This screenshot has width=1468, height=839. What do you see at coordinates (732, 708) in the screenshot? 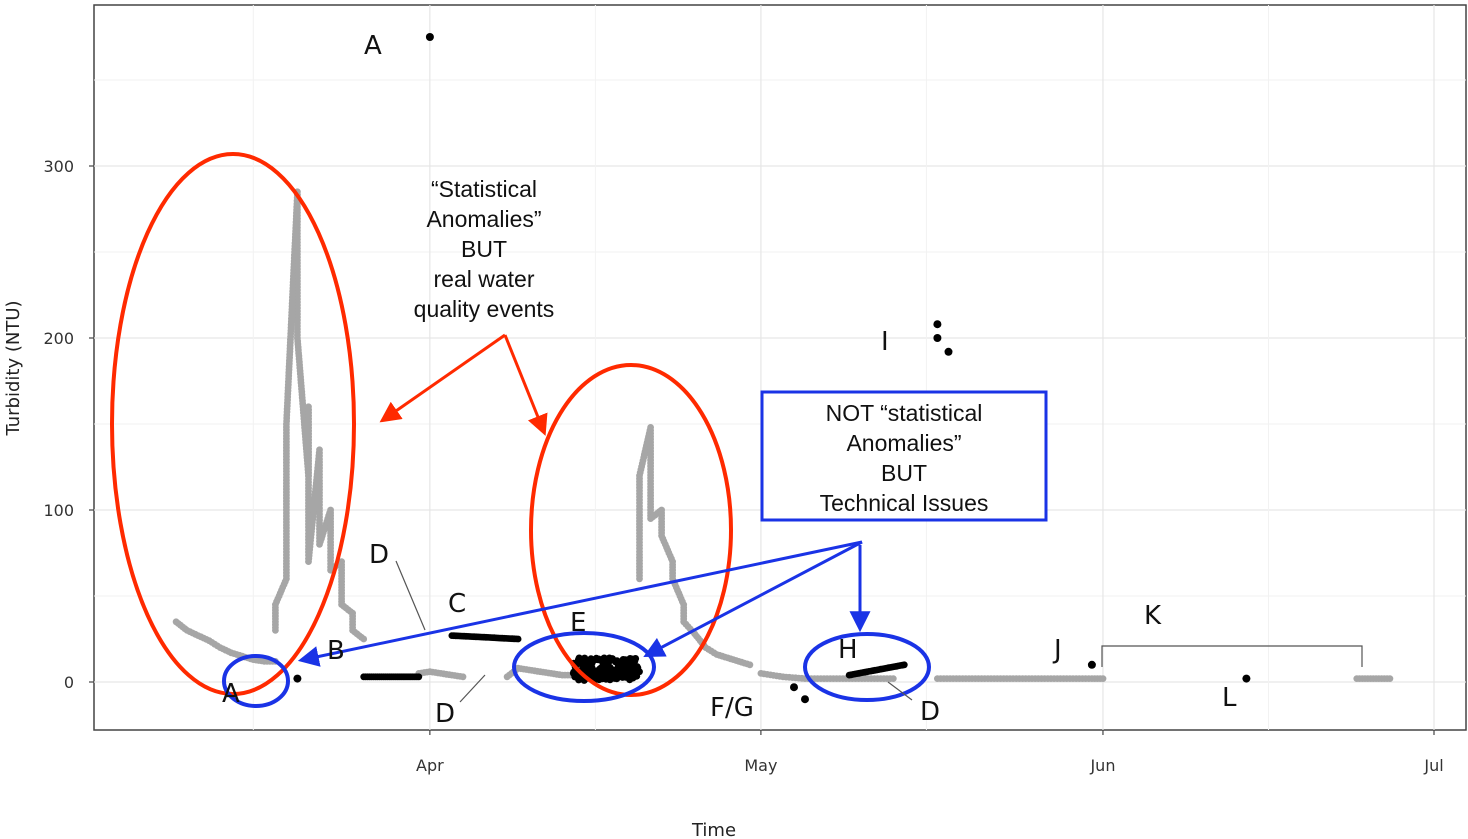
I see `label-fg: F/G` at bounding box center [732, 708].